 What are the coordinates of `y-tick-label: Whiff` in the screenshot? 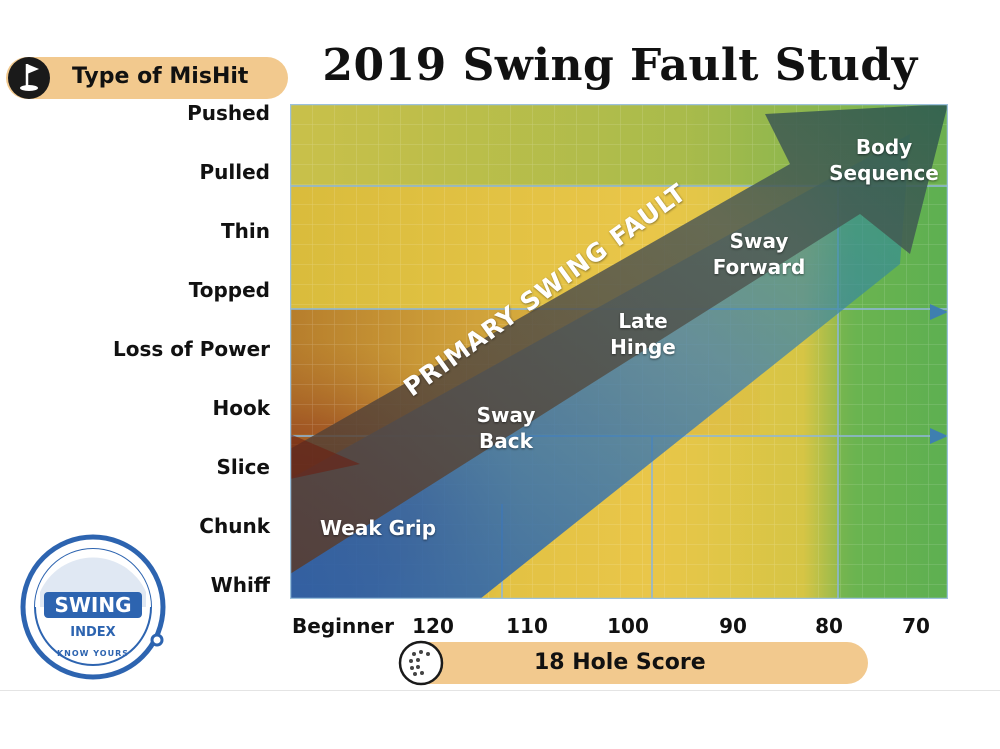 It's located at (240, 585).